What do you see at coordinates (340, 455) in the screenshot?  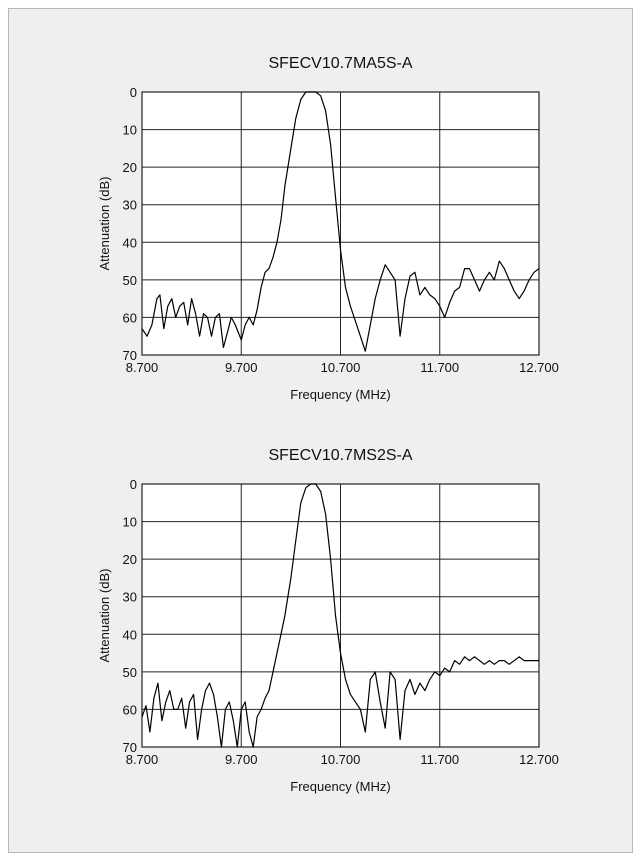 I see `chart-title: SFECV10.7MS2S-A` at bounding box center [340, 455].